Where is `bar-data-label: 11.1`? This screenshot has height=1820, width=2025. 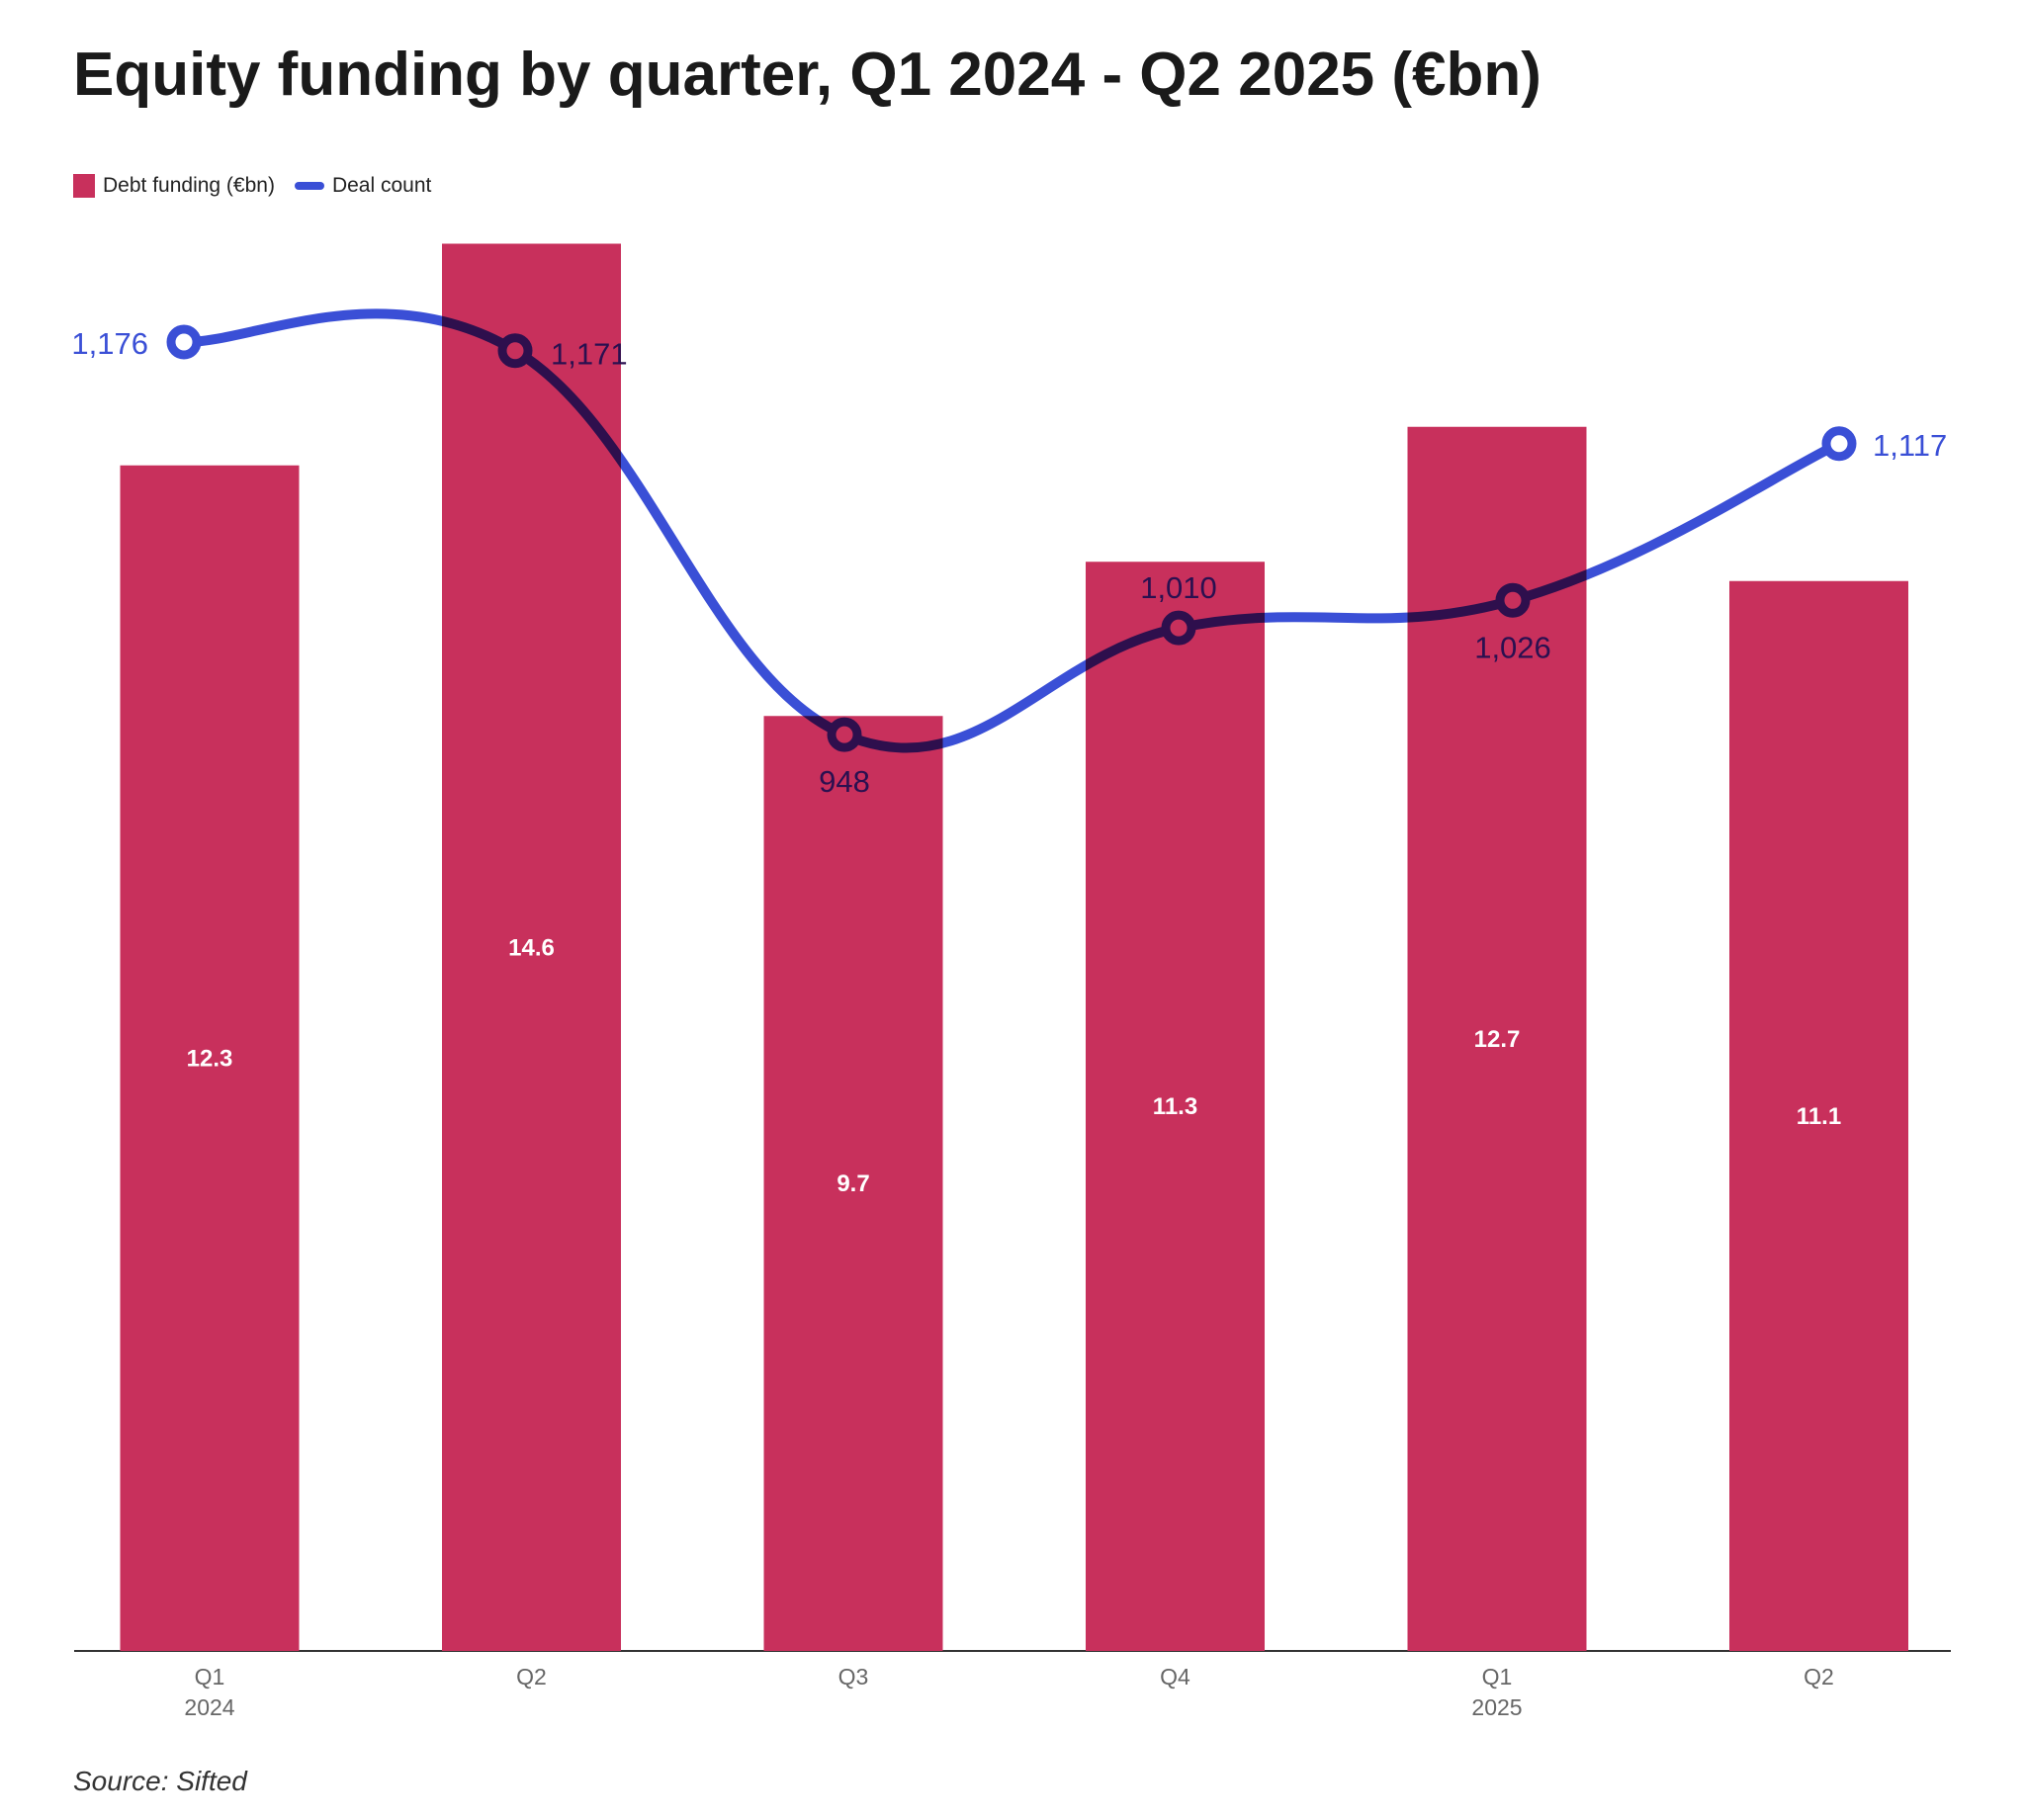 bar-data-label: 11.1 is located at coordinates (1819, 1116).